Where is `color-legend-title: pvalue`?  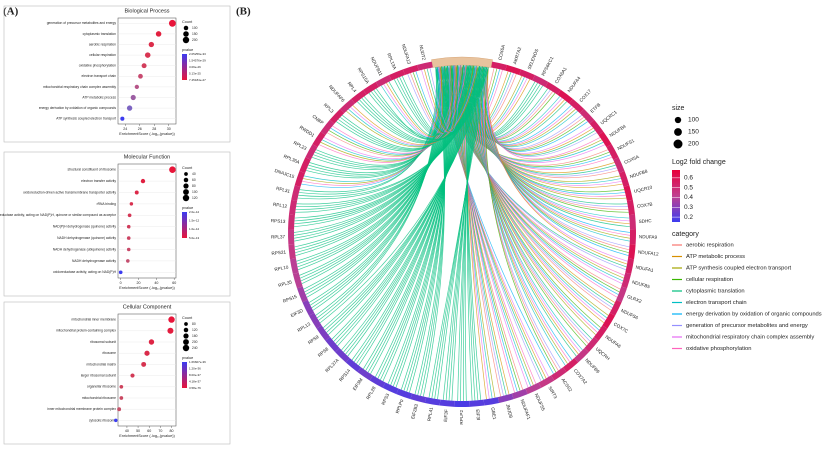
color-legend-title: pvalue is located at coordinates (187, 358).